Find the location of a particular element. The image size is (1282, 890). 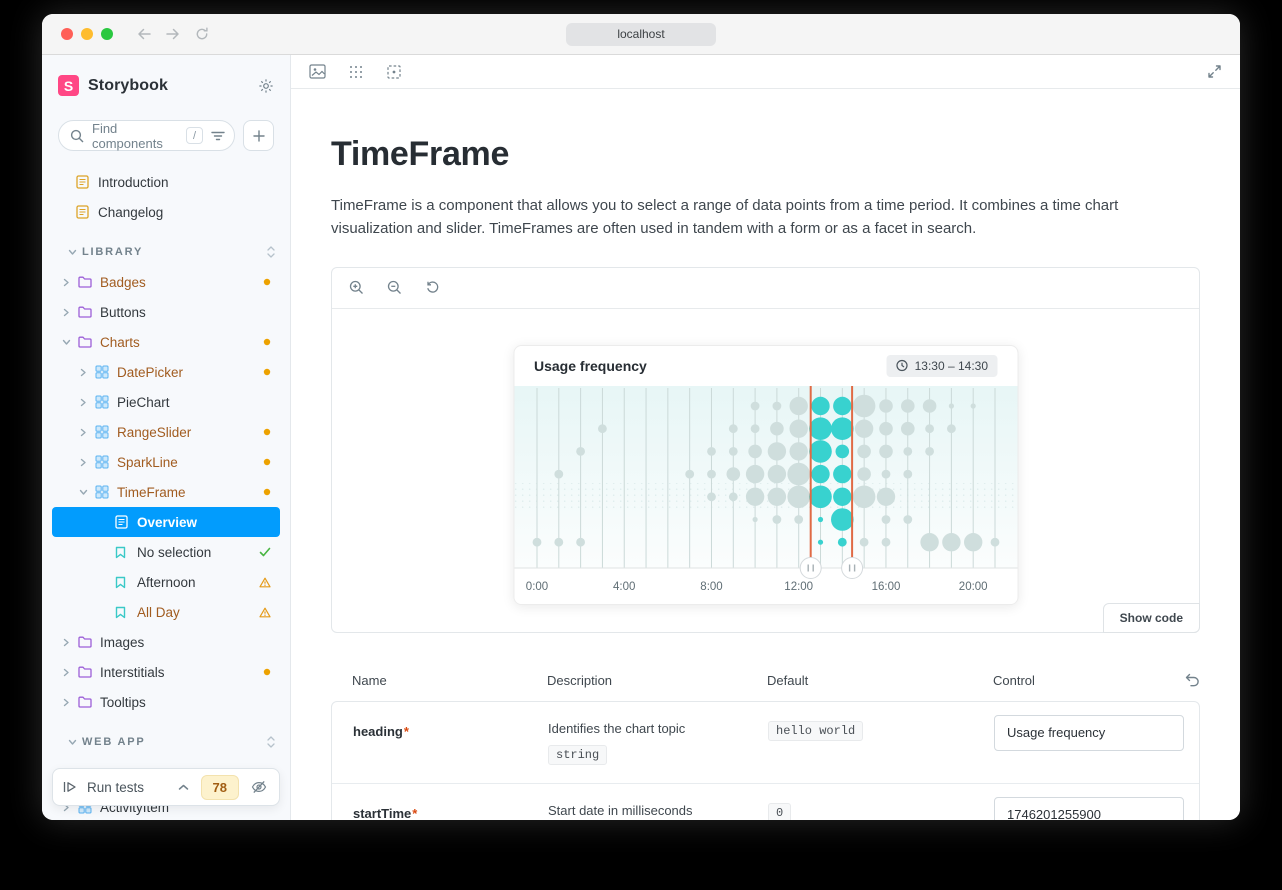

forward-button is located at coordinates (173, 34).